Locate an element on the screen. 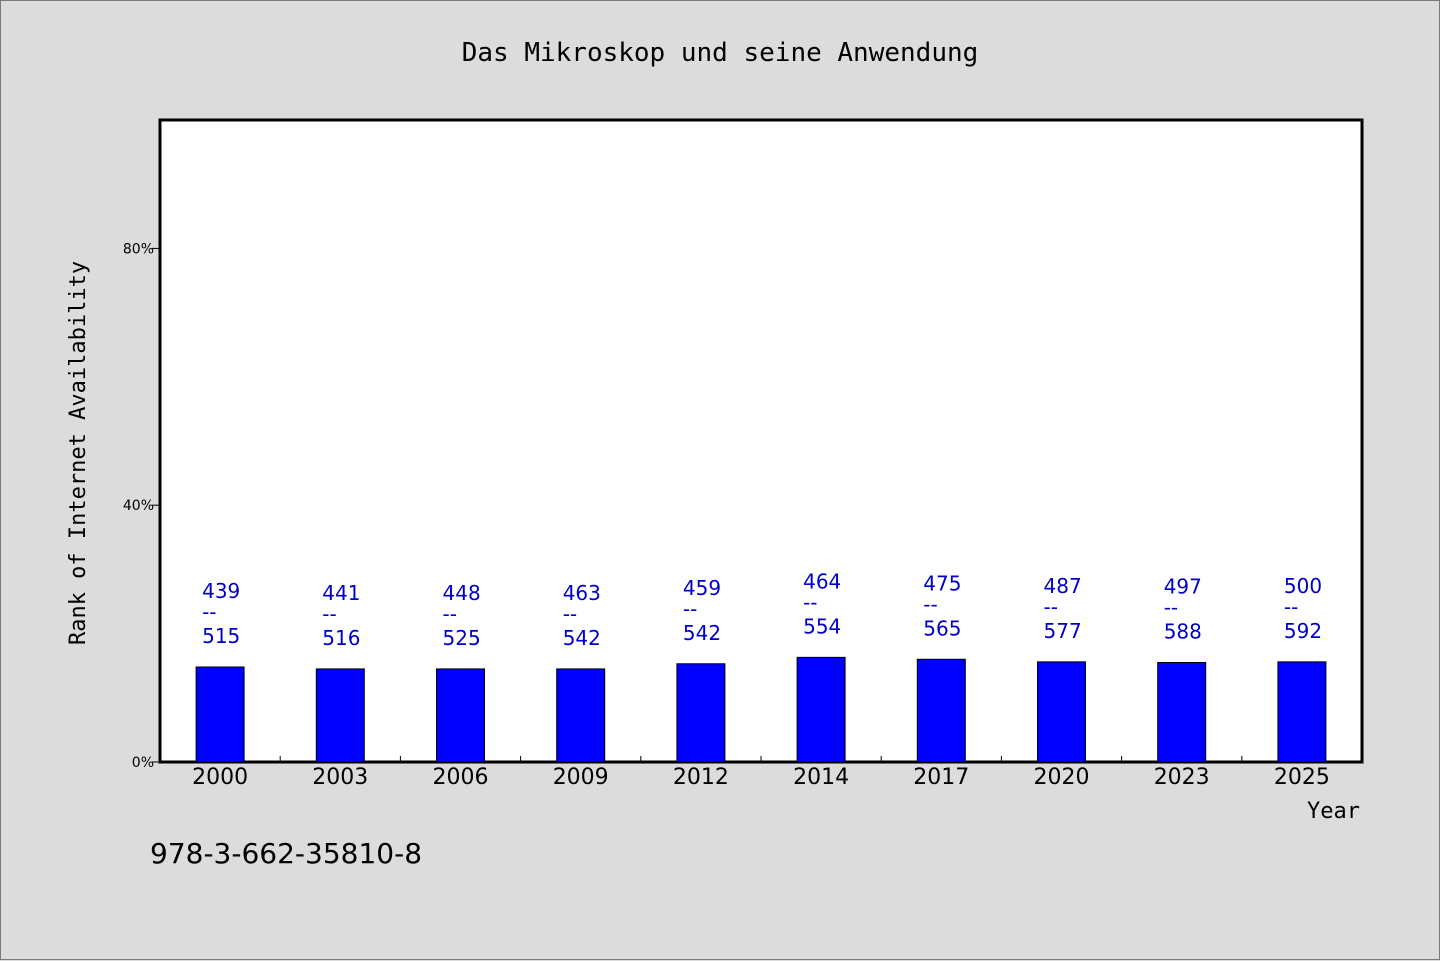  data-label-top: 459 is located at coordinates (702, 588).